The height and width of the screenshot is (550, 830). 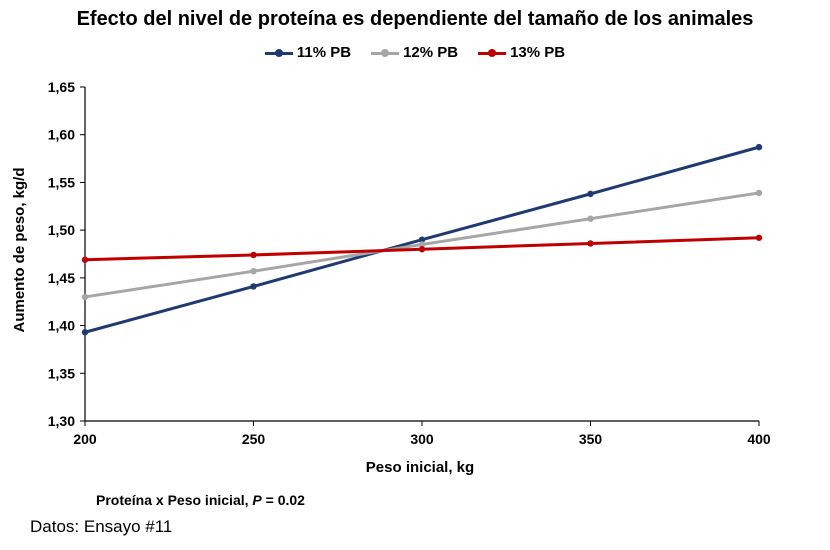 I want to click on legend-label-12pb: 12% PB, so click(x=431, y=52).